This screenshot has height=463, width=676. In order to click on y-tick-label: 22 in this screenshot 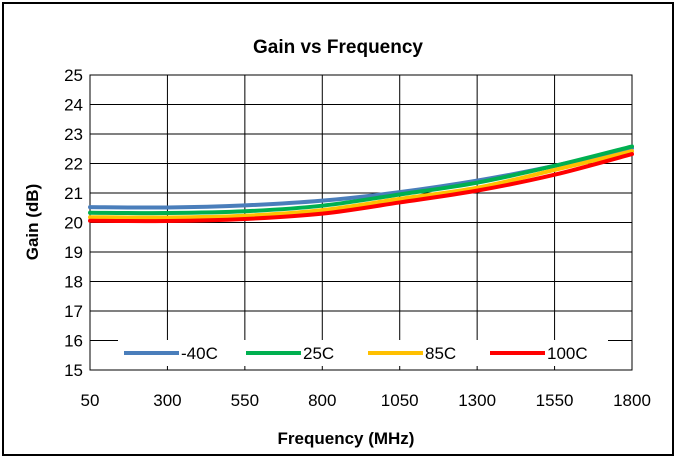, I will do `click(73, 164)`.